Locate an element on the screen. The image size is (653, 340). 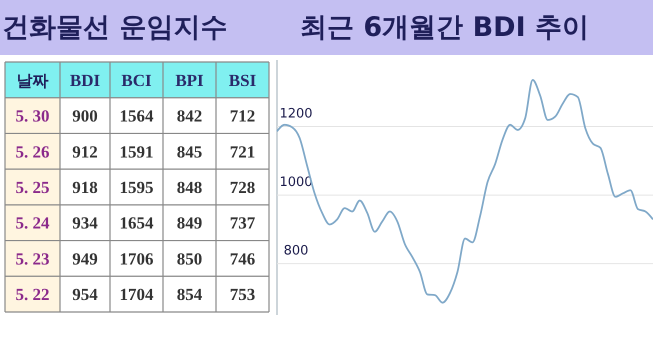
data-label: 900 is located at coordinates (85, 116).